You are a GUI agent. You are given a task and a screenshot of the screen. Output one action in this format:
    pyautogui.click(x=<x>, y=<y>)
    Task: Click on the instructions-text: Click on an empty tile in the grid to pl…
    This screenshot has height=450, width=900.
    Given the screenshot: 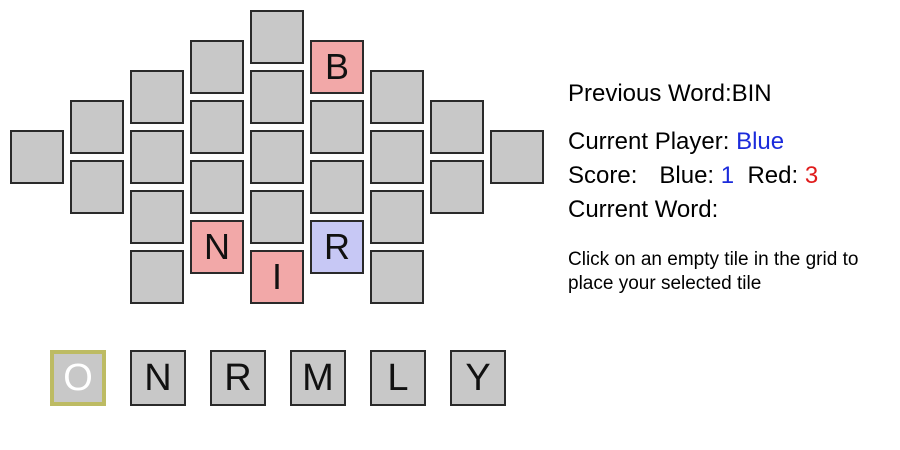 What is the action you would take?
    pyautogui.click(x=713, y=271)
    